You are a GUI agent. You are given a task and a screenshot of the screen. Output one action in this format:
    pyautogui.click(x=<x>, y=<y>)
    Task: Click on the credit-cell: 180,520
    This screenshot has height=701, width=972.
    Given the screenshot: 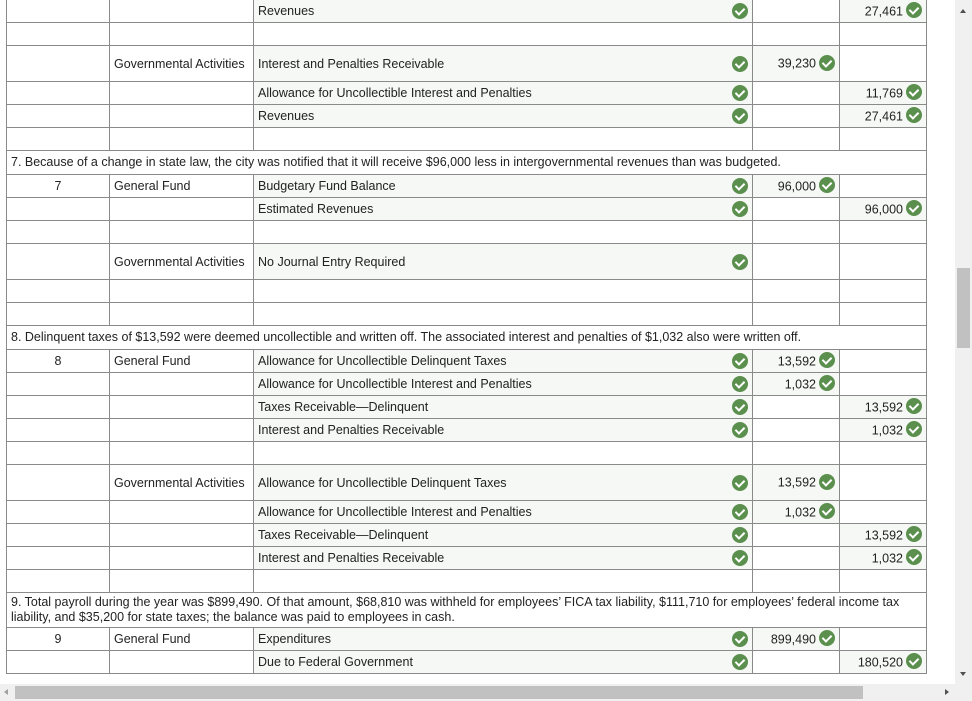 What is the action you would take?
    pyautogui.click(x=883, y=662)
    